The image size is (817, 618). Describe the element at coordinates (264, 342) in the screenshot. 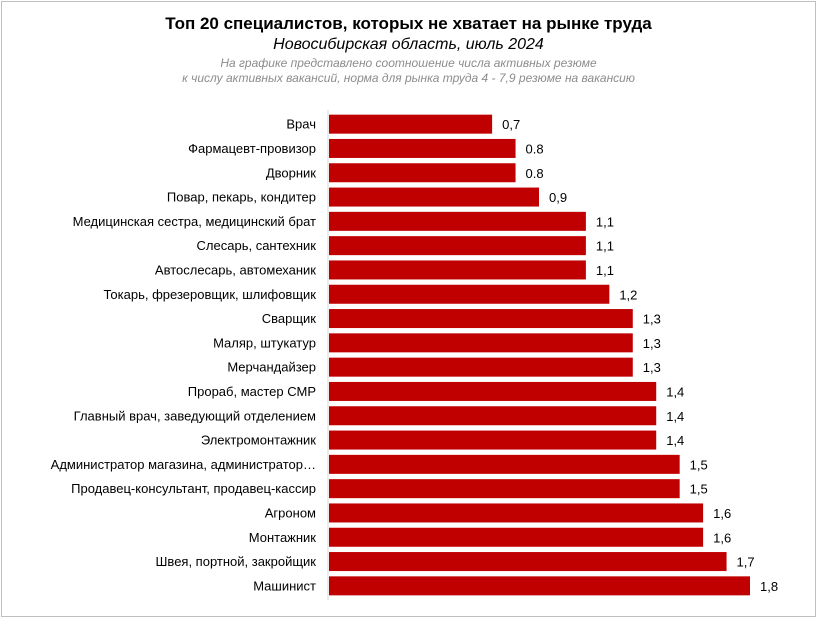

I see `category-label: Маляр, штукатур` at that location.